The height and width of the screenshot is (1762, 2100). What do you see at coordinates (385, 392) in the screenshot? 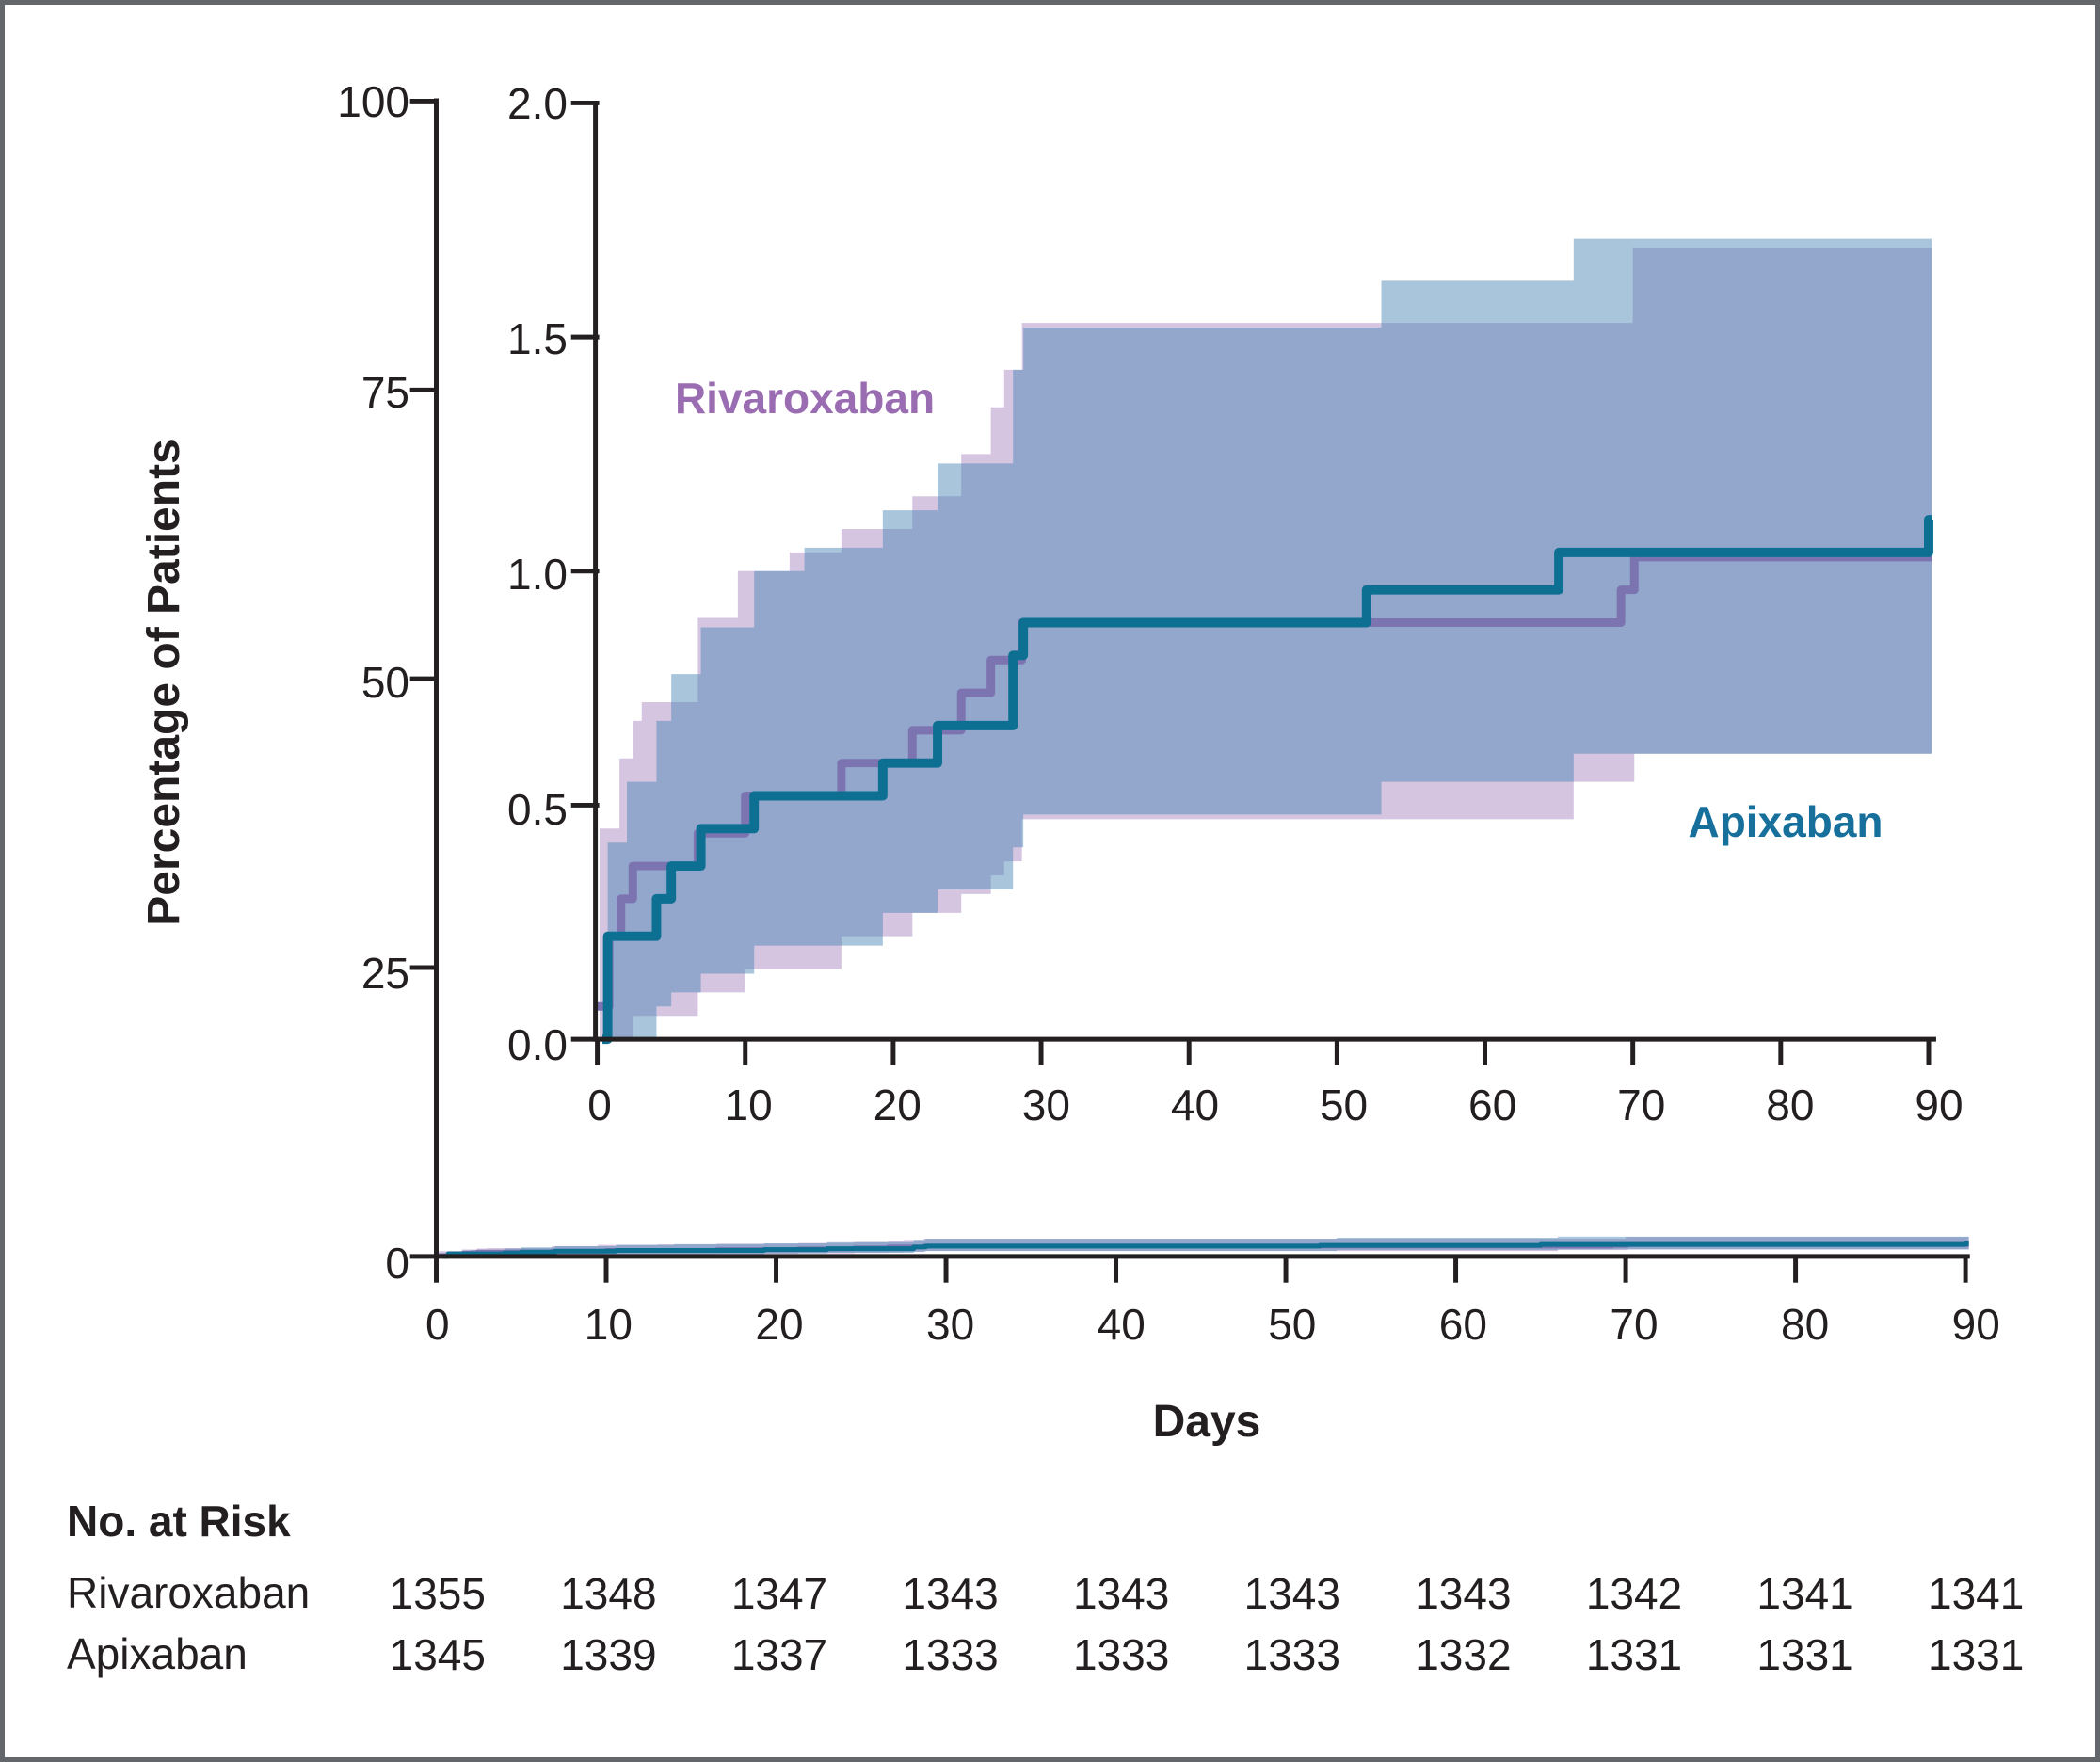
I see `main-ylabels-label: 75` at bounding box center [385, 392].